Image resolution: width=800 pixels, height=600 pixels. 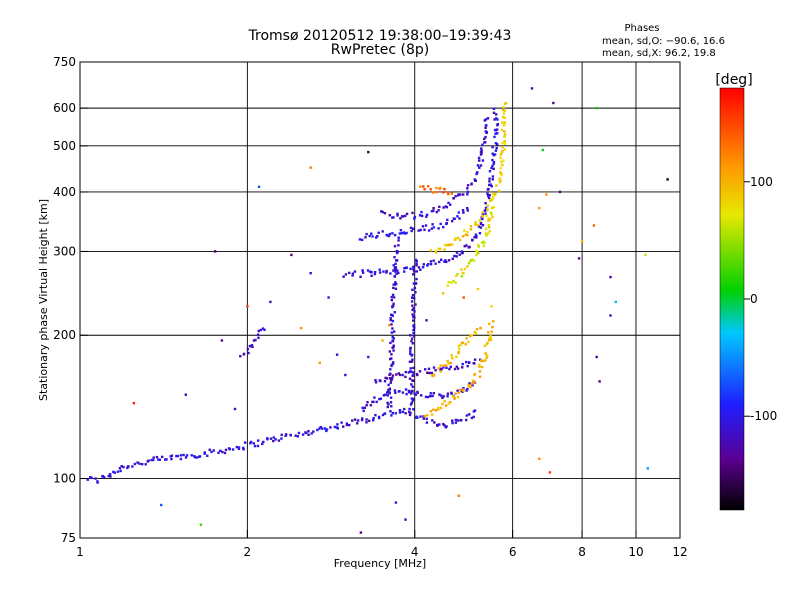 I want to click on chart-subtitle: RwPretec (8p), so click(x=380, y=50).